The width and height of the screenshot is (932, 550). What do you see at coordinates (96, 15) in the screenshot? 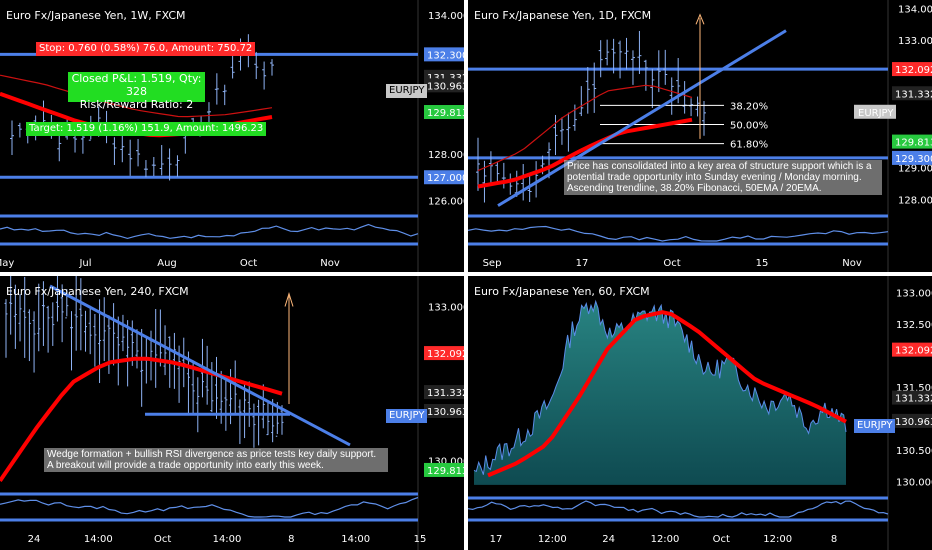
I see `panel-title: Euro Fx/Japanese Yen, 1W, FXCM` at bounding box center [96, 15].